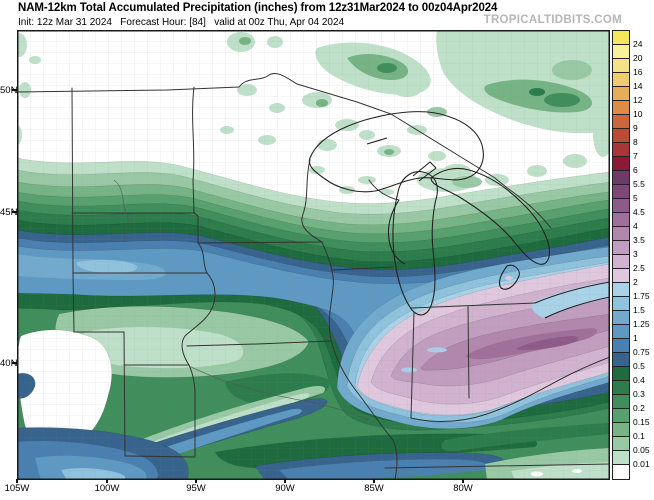 The width and height of the screenshot is (654, 500). I want to click on colorbar-label: 5.5, so click(639, 183).